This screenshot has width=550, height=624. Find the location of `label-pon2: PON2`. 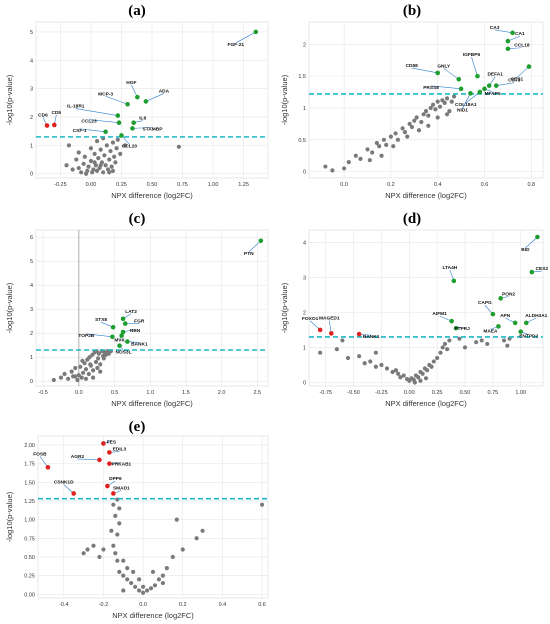

label-pon2: PON2 is located at coordinates (508, 294).